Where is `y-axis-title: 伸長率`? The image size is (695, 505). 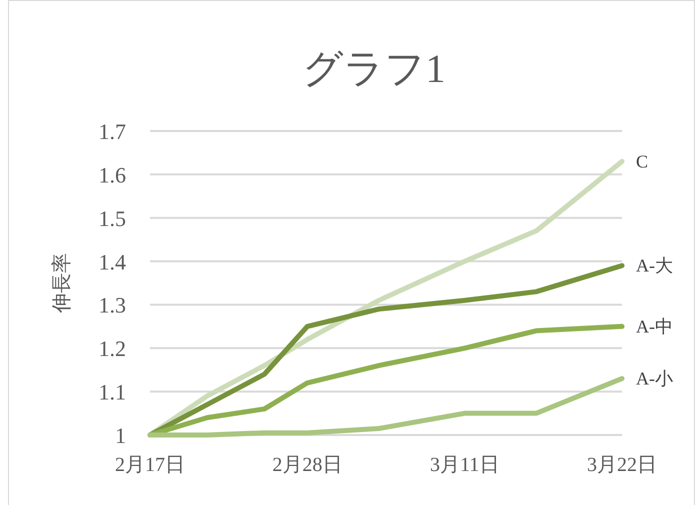
y-axis-title: 伸長率 is located at coordinates (62, 283).